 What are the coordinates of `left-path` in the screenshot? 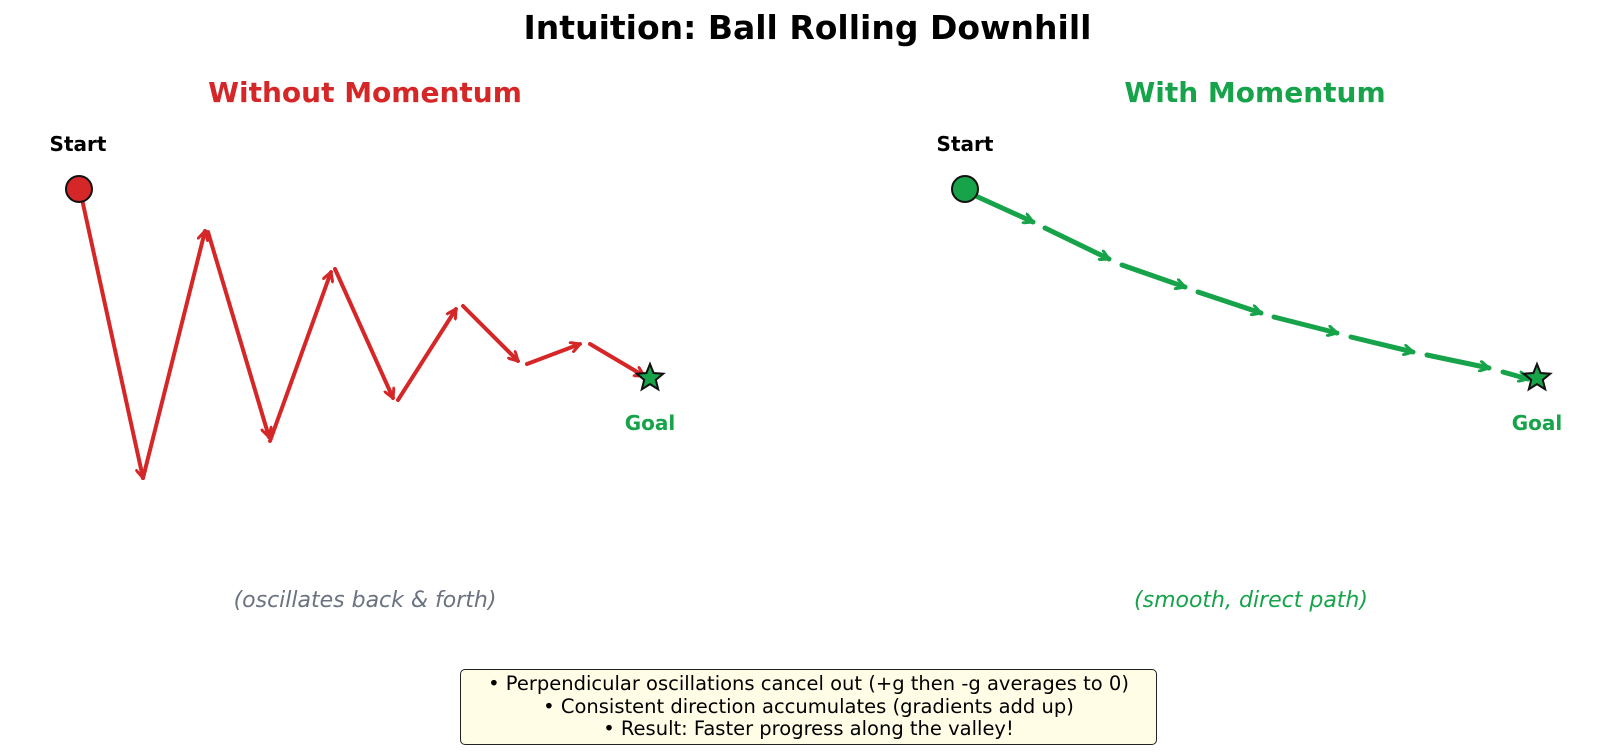 It's located at (362, 334).